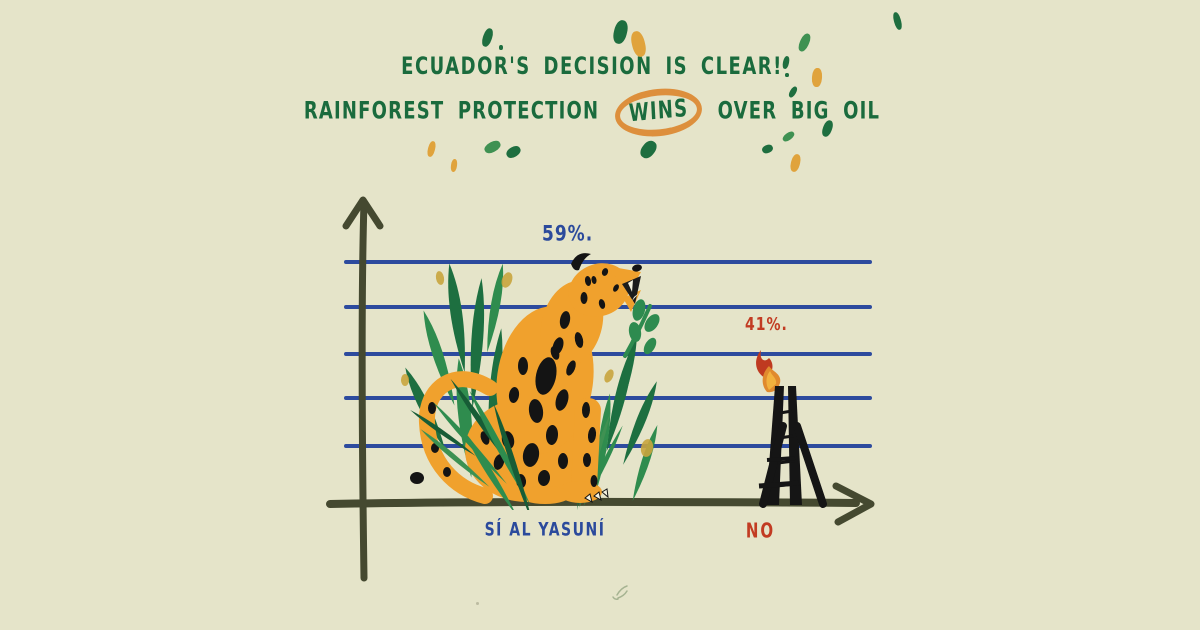  Describe the element at coordinates (760, 531) in the screenshot. I see `category-label-no: NO` at that location.